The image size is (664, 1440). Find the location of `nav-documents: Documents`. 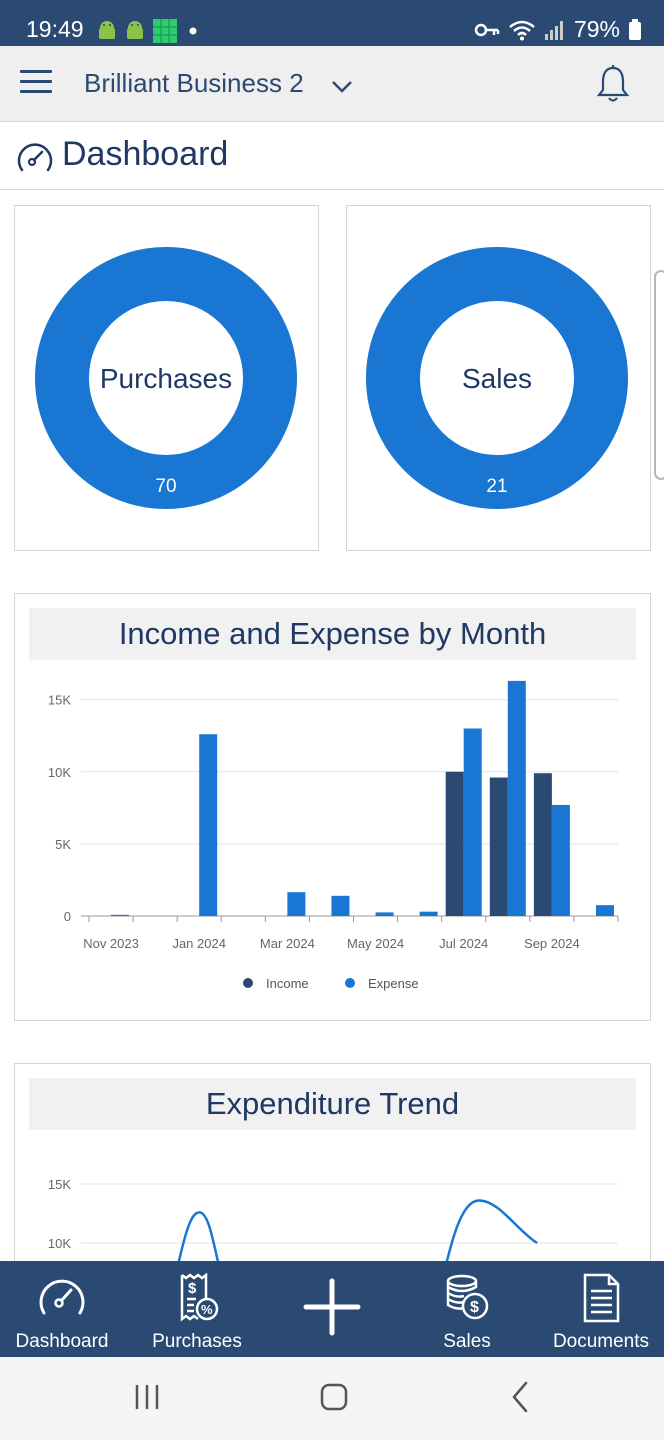

nav-documents: Documents is located at coordinates (599, 1309).